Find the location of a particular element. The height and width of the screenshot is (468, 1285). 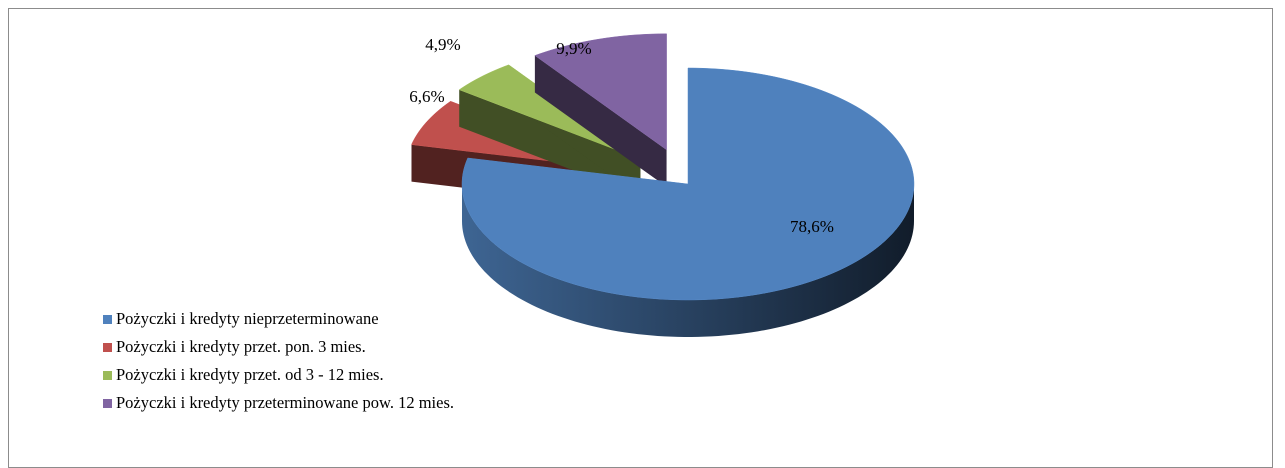

slice-side is located at coordinates (688, 260).